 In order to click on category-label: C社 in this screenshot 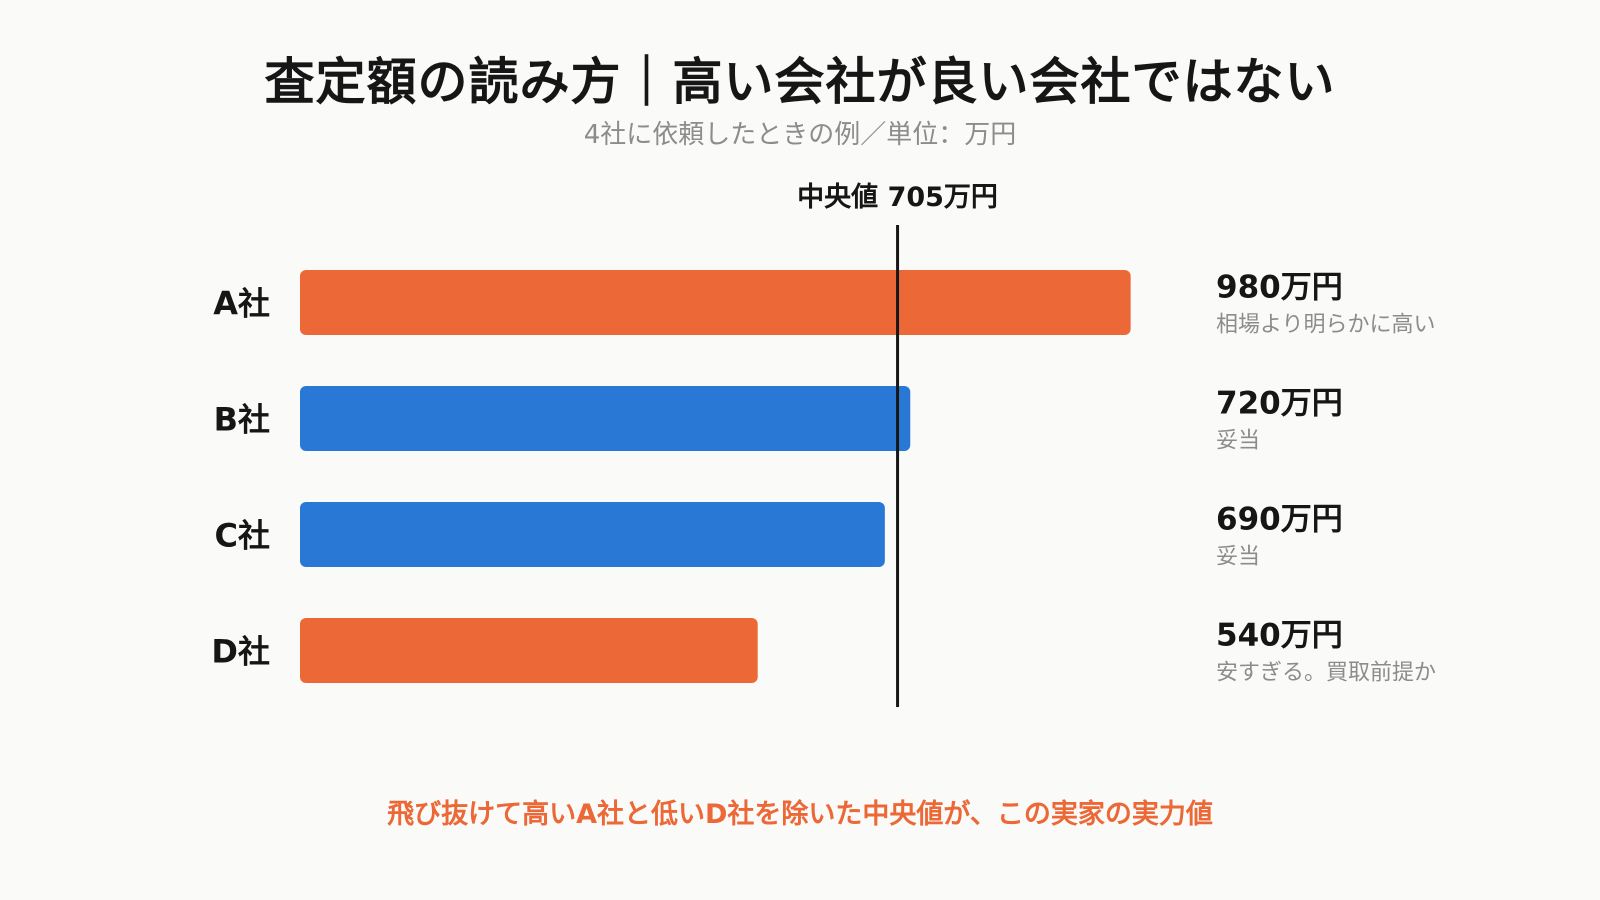, I will do `click(243, 536)`.